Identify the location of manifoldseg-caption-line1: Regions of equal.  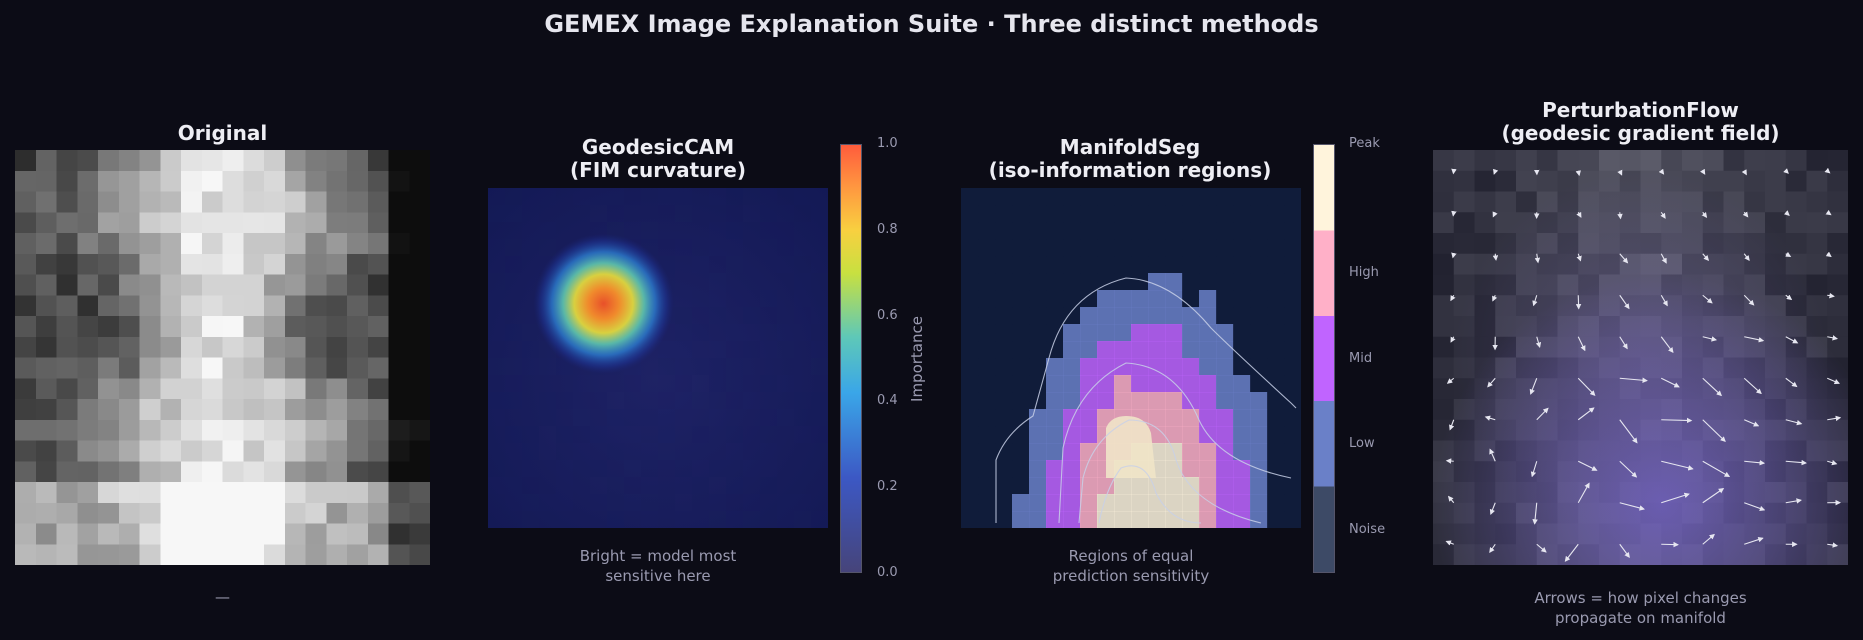
(1131, 556).